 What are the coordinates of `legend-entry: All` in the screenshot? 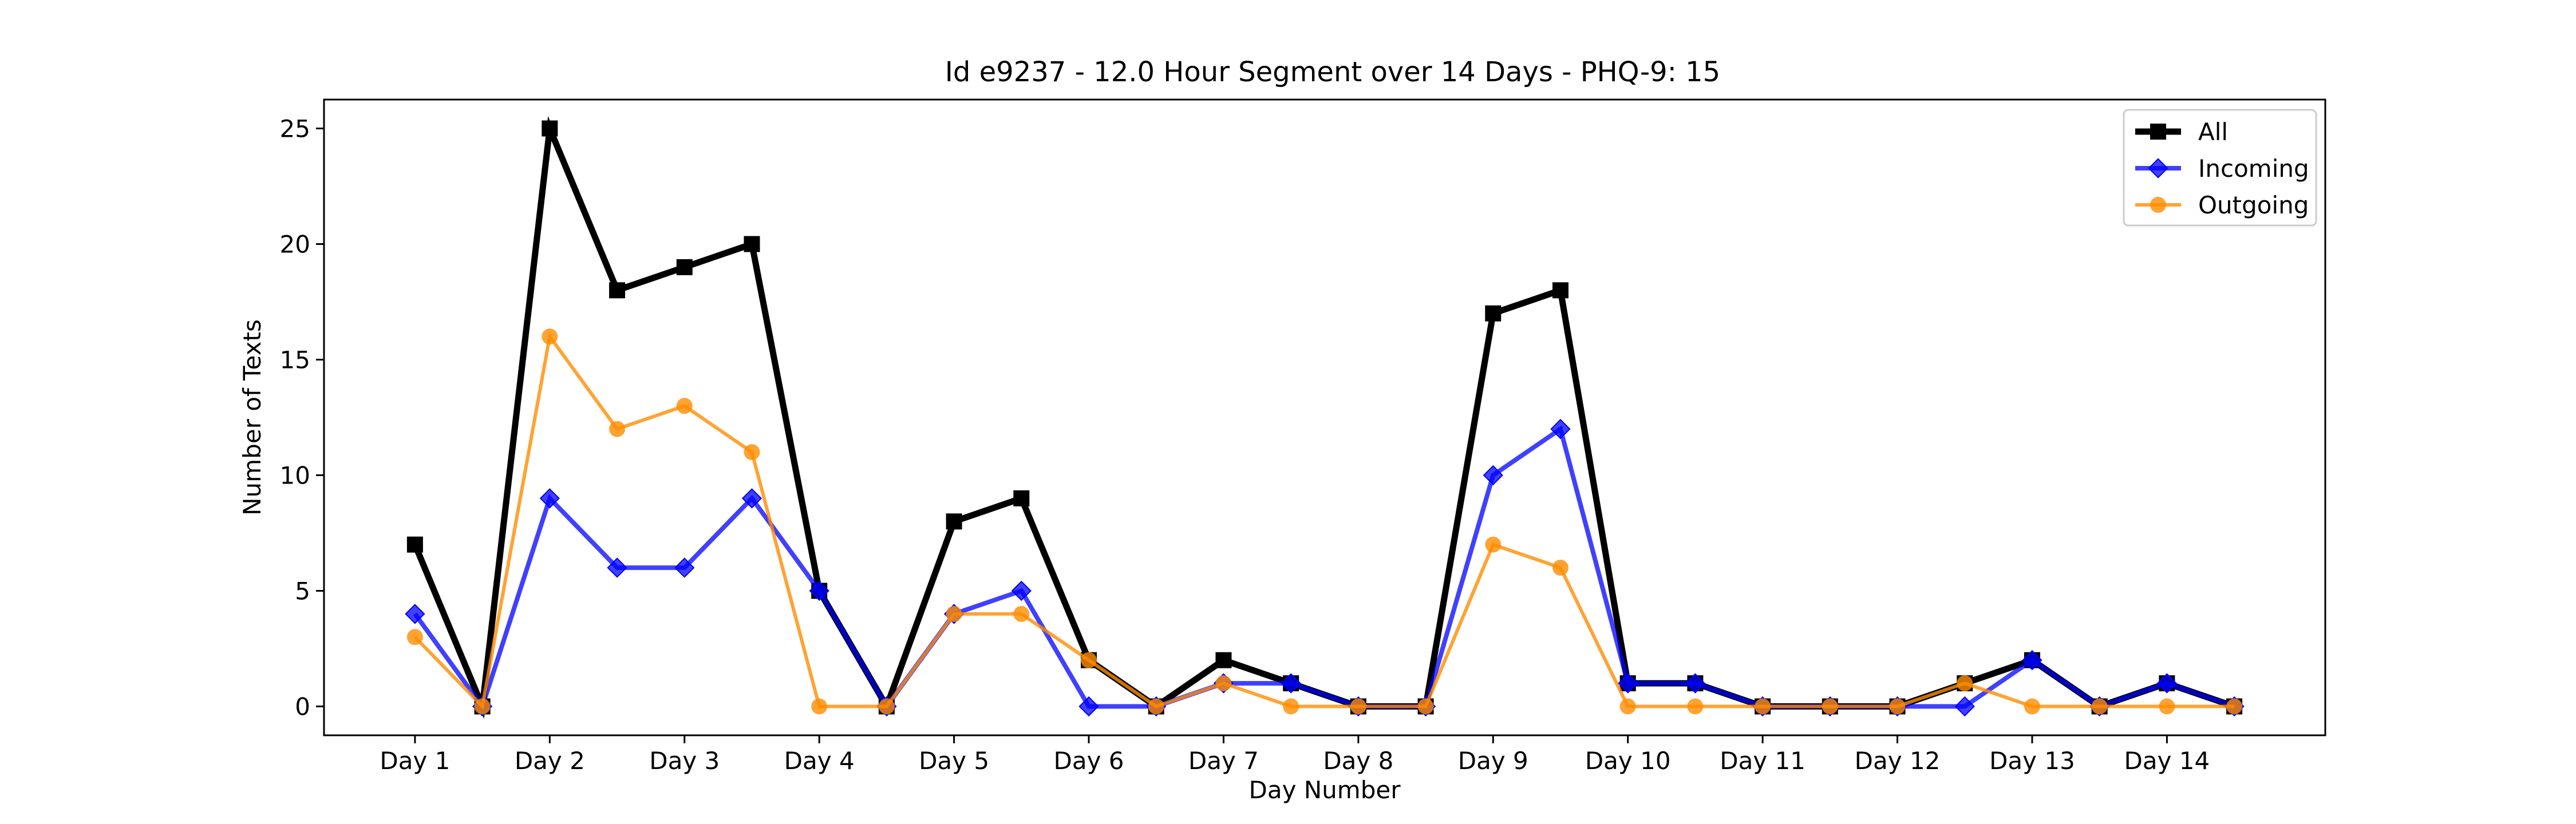 It's located at (2181, 132).